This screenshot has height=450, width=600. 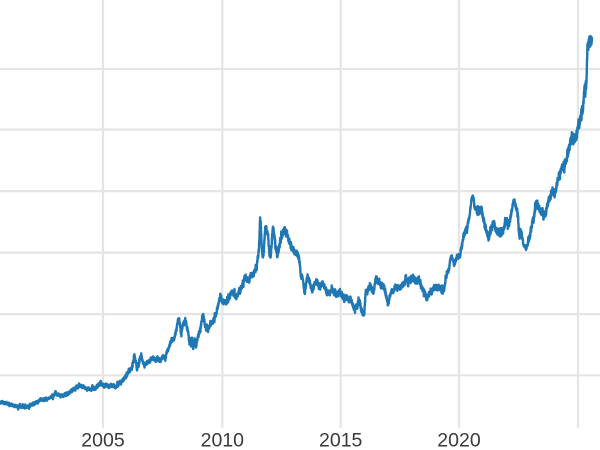 What do you see at coordinates (103, 440) in the screenshot?
I see `svg-text: 2005` at bounding box center [103, 440].